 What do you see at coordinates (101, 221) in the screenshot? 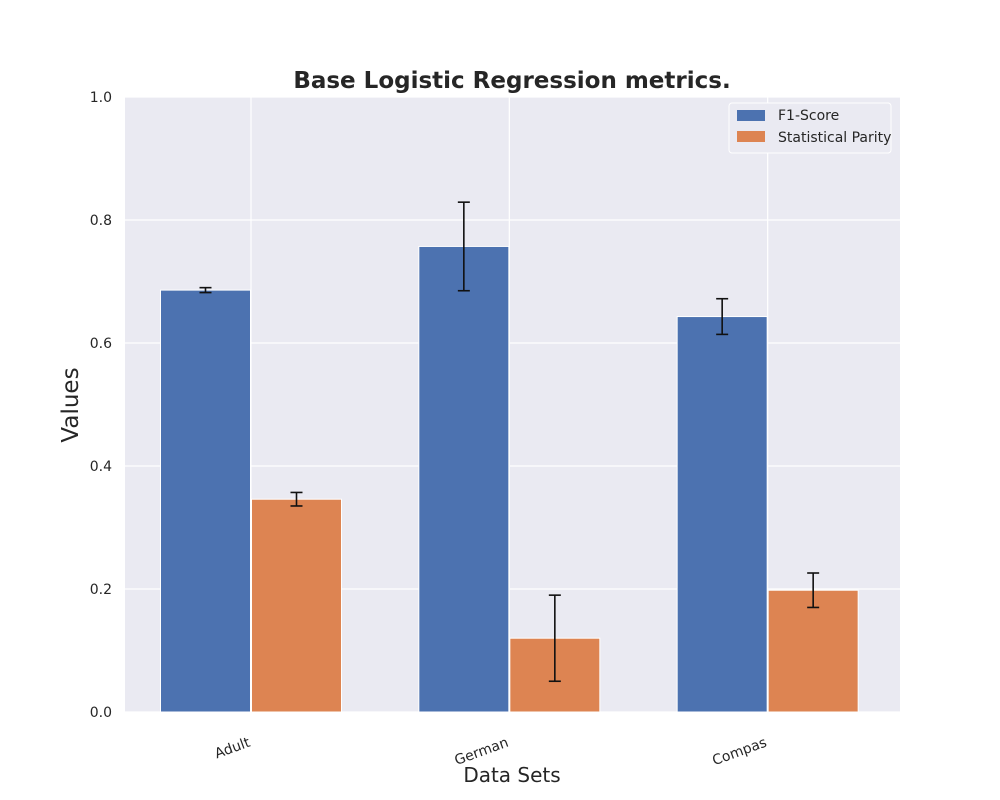
I see `y-tick-label: 0.8` at bounding box center [101, 221].